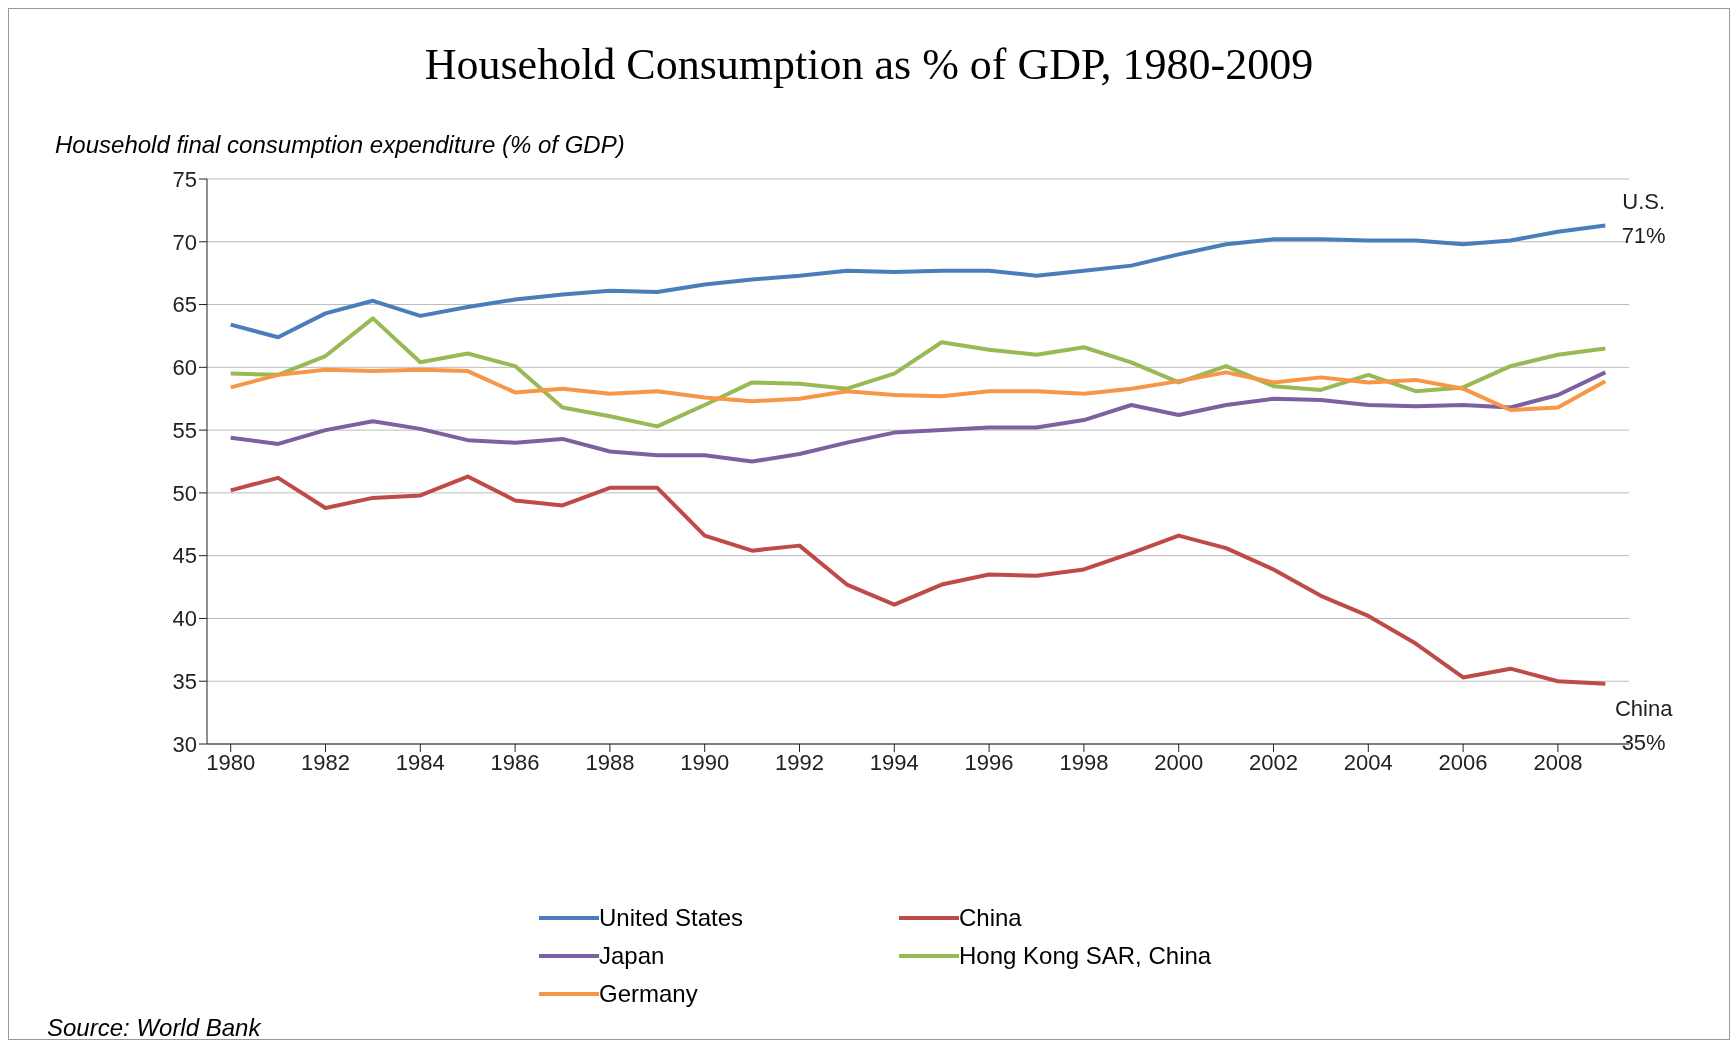  I want to click on y-tick-label: 50, so click(184, 493).